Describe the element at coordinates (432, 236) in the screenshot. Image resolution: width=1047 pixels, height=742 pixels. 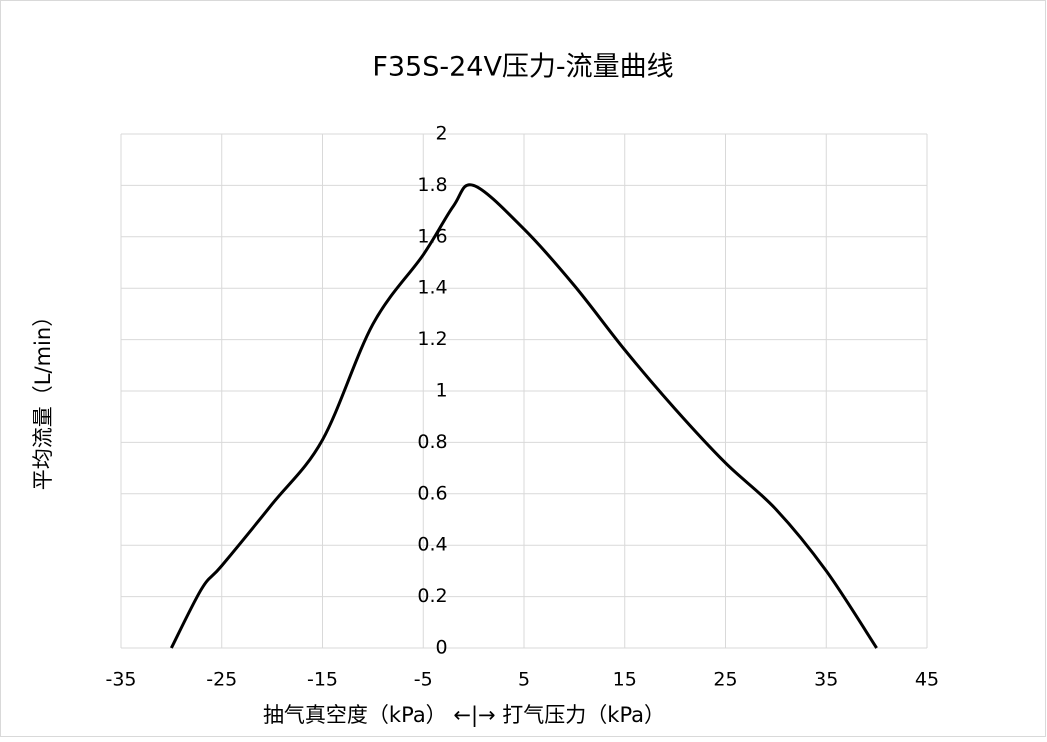
I see `y-tick-label: 1.6` at that location.